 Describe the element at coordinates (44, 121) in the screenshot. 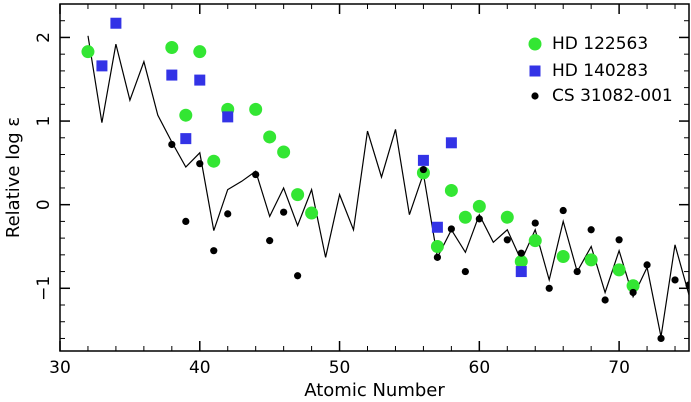

I see `y-tick-label: 1` at that location.